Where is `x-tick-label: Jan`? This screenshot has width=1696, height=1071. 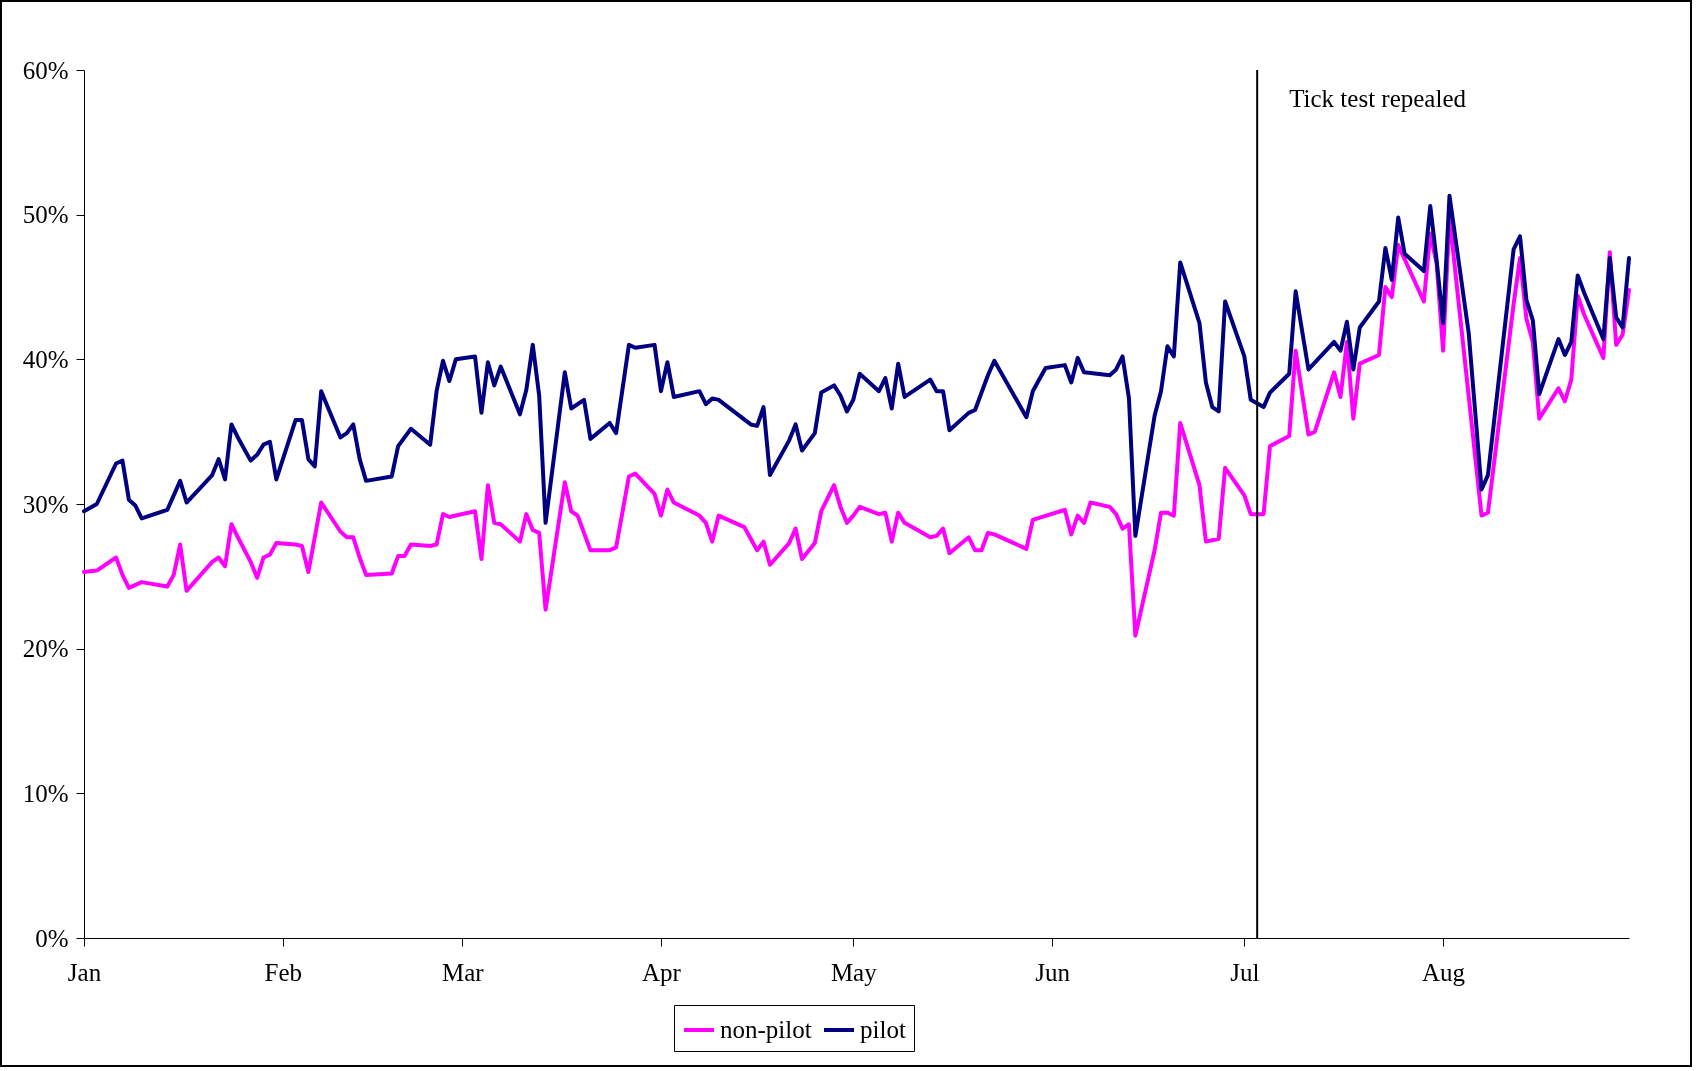
x-tick-label: Jan is located at coordinates (84, 972).